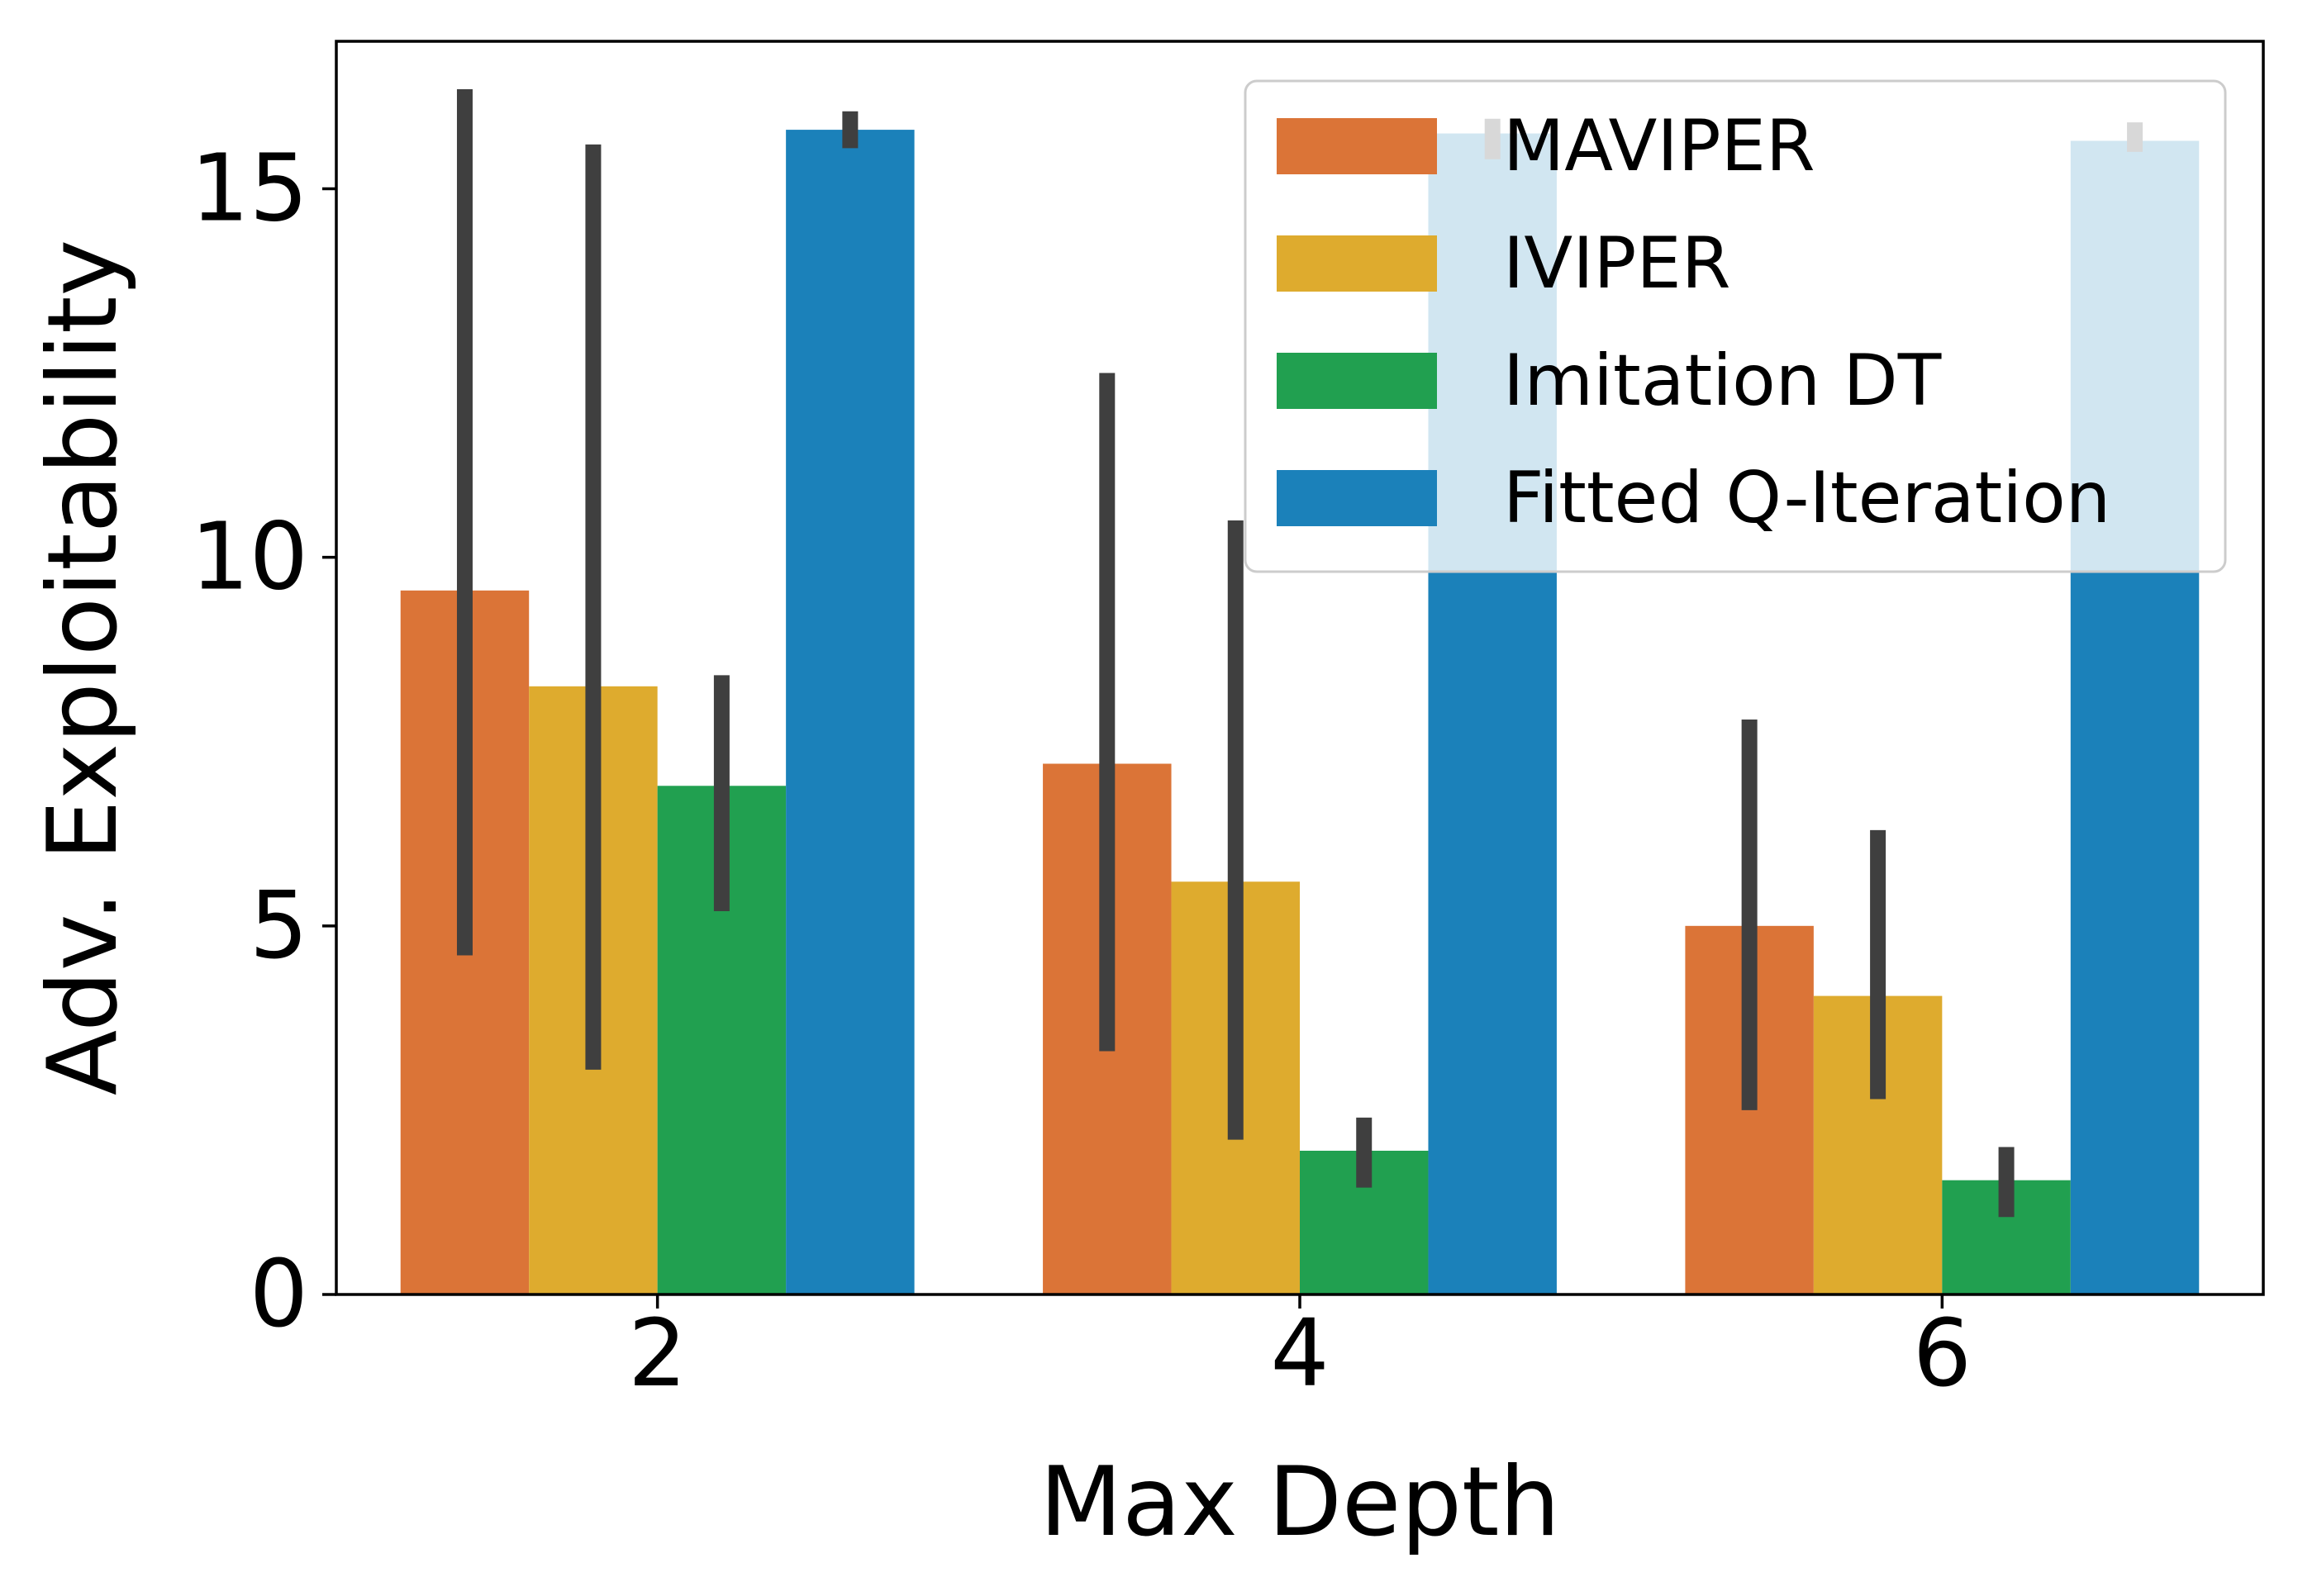 Image resolution: width=2298 pixels, height=1596 pixels. I want to click on legend-label-iviper: IVIPER, so click(1617, 263).